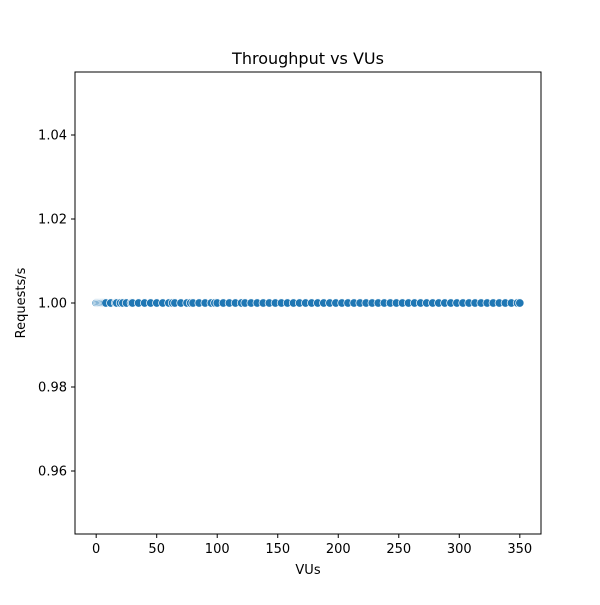 The height and width of the screenshot is (605, 600). Describe the element at coordinates (338, 549) in the screenshot. I see `x-tick-label: 200` at that location.